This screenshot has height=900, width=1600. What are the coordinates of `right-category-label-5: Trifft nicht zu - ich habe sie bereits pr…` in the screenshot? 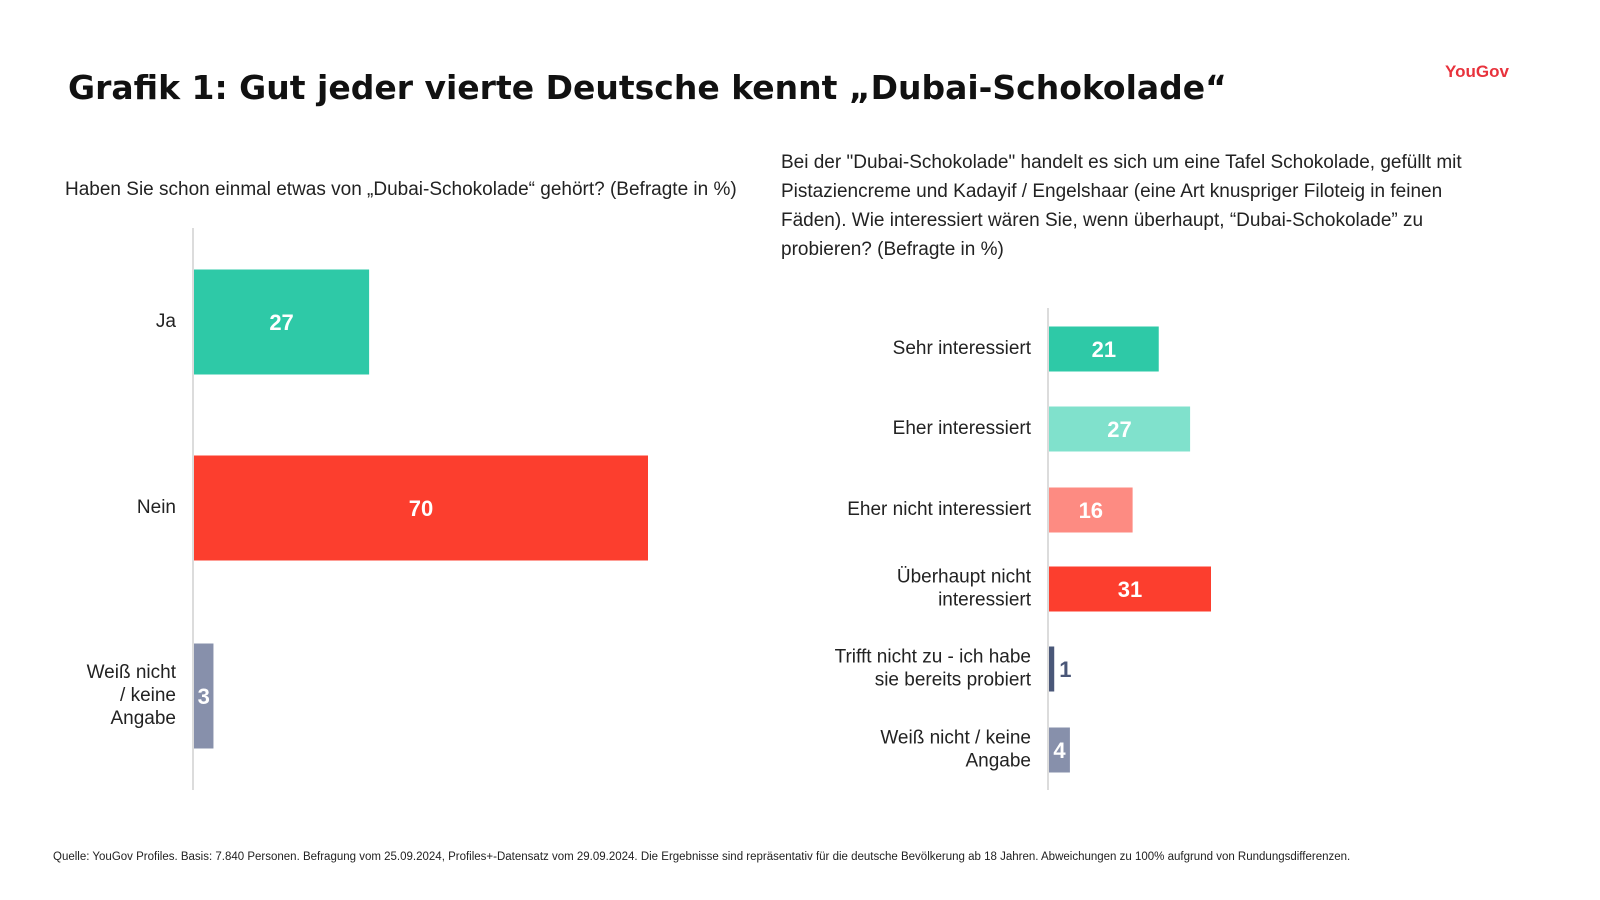 It's located at (933, 669).